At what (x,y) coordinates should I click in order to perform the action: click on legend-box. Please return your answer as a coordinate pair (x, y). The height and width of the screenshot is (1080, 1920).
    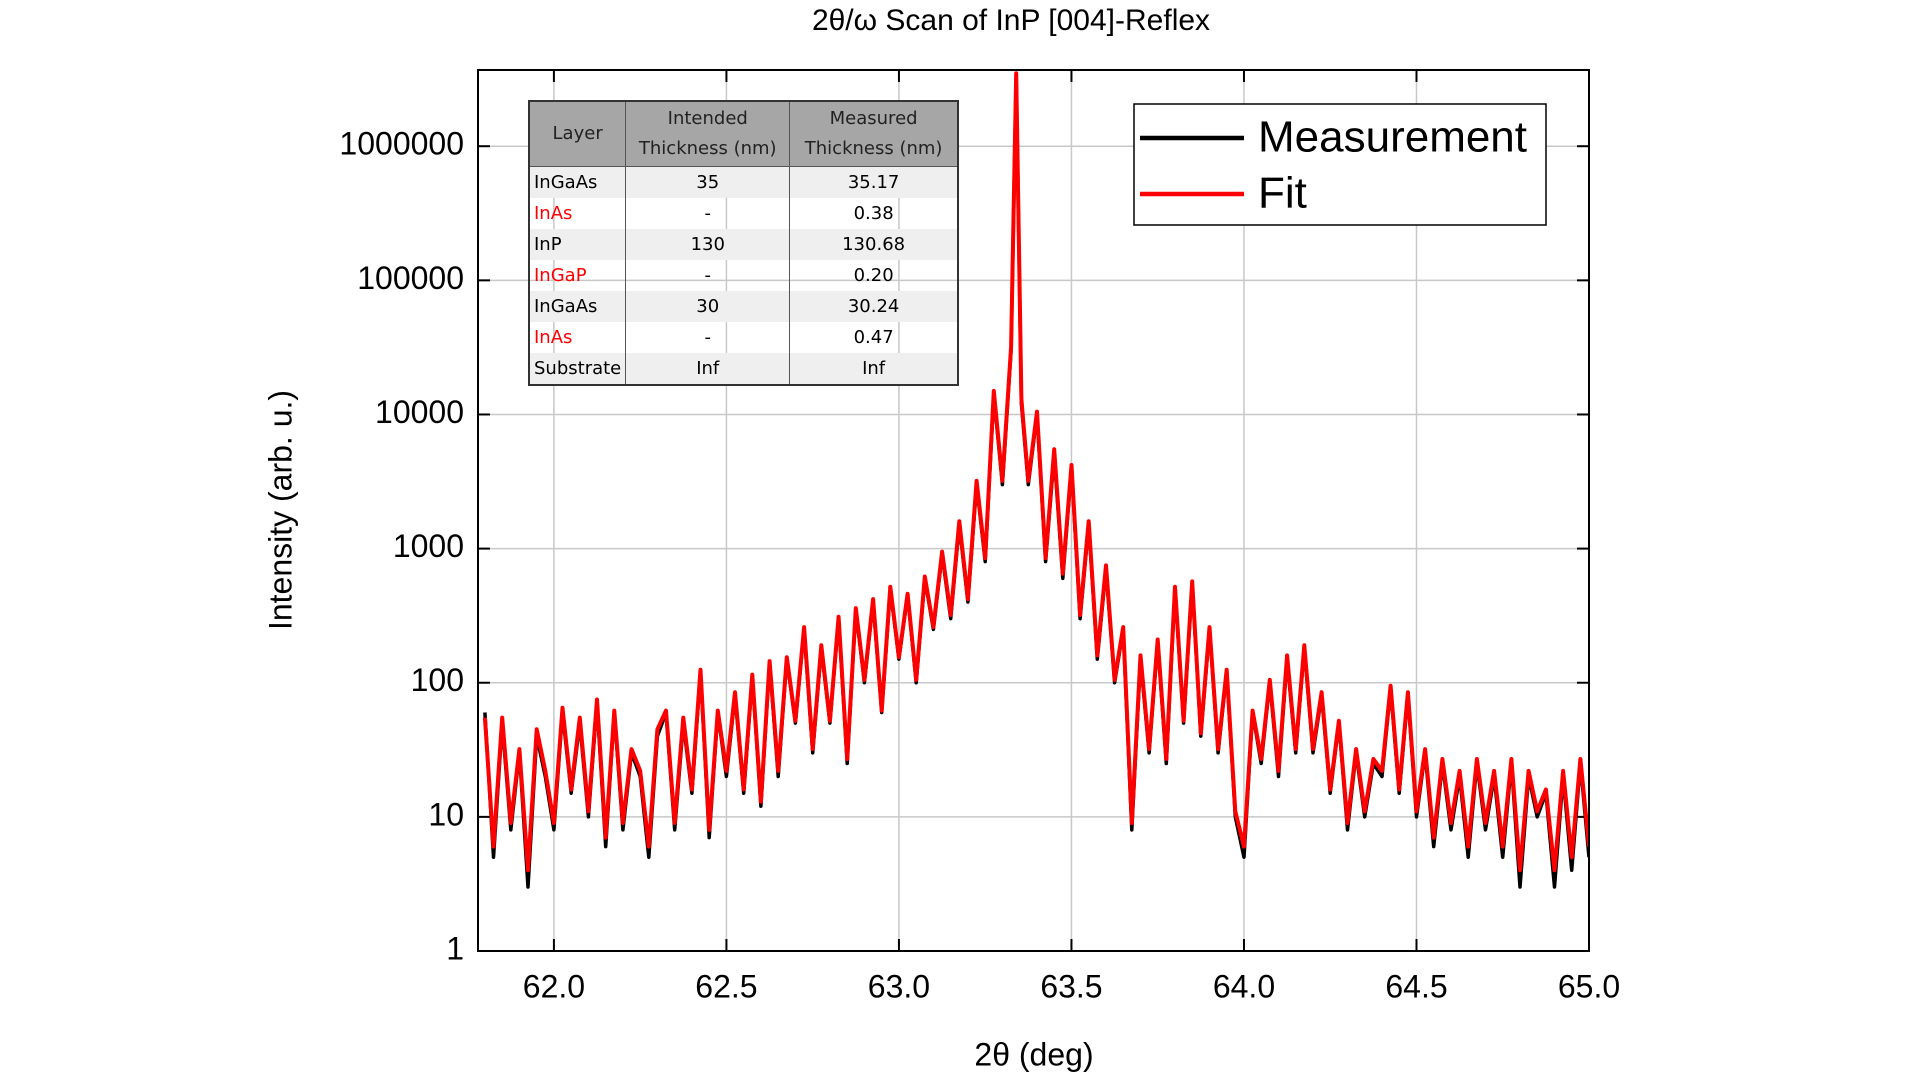
    Looking at the image, I should click on (1340, 164).